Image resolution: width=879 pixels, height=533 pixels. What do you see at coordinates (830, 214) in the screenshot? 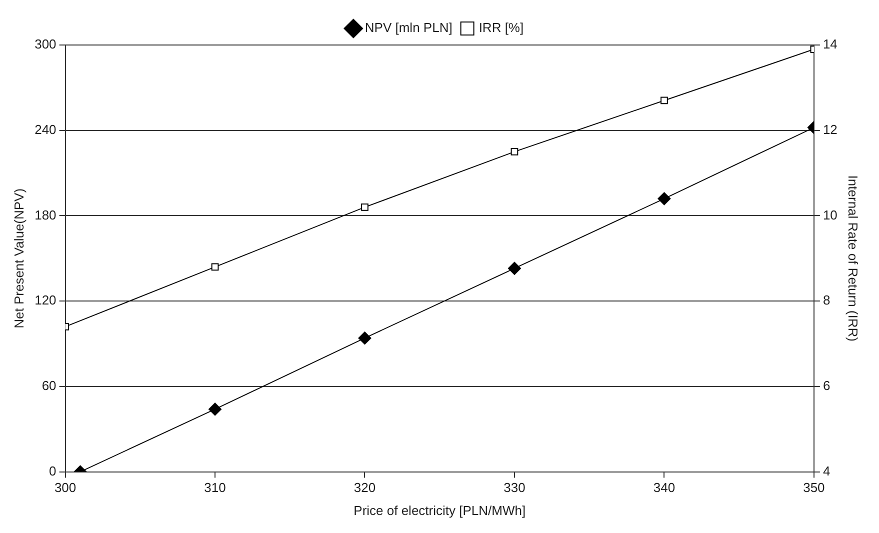
I see `y2-tick-label: 10` at bounding box center [830, 214].